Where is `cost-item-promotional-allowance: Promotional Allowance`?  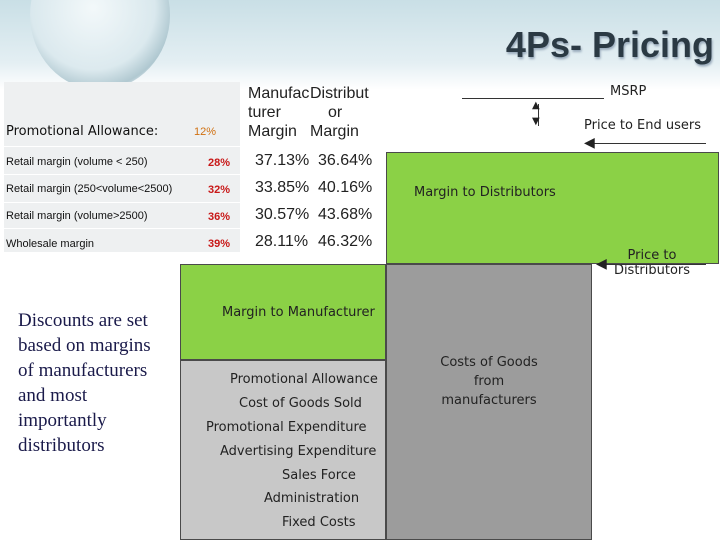
cost-item-promotional-allowance: Promotional Allowance is located at coordinates (304, 379).